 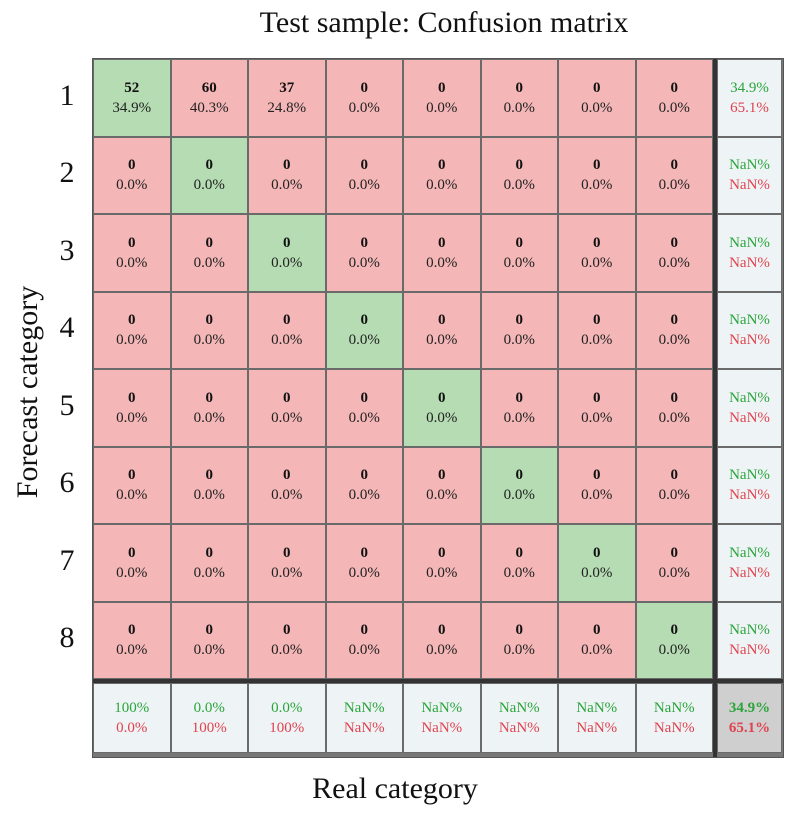 I want to click on row-label: 5, so click(x=67, y=405).